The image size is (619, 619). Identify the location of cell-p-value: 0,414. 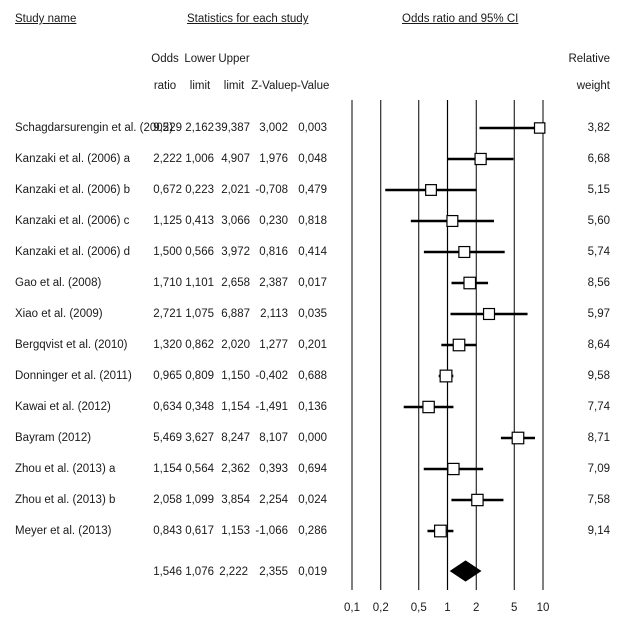
(312, 252).